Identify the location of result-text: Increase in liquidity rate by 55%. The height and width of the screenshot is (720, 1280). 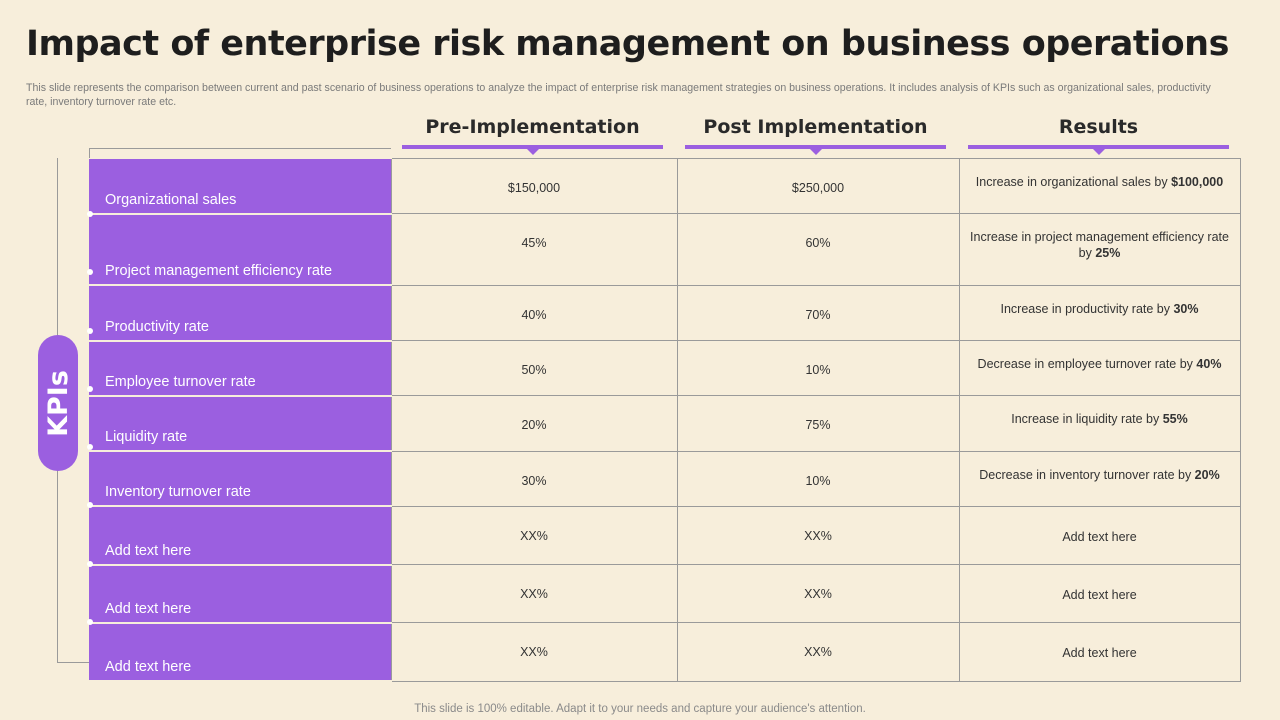
(1100, 411).